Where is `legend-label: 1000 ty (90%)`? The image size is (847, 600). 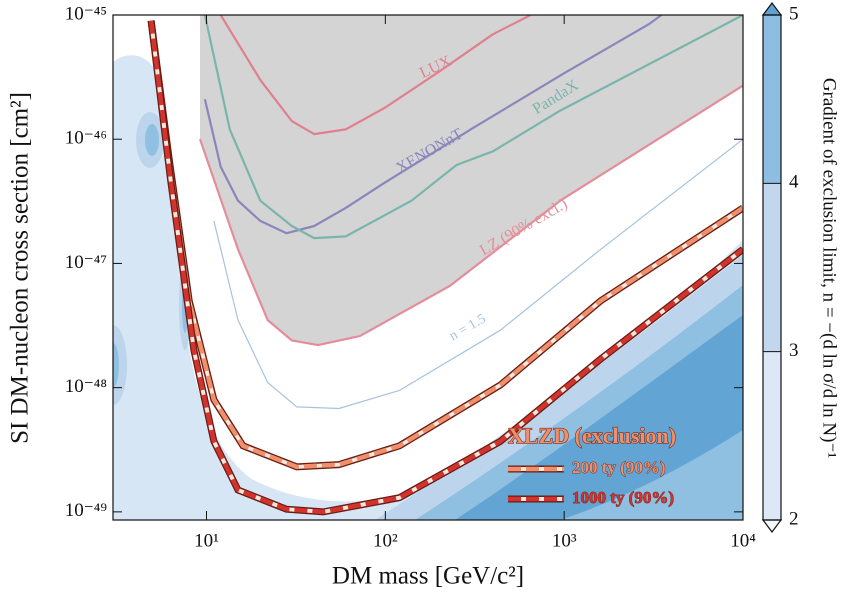
legend-label: 1000 ty (90%) is located at coordinates (623, 497).